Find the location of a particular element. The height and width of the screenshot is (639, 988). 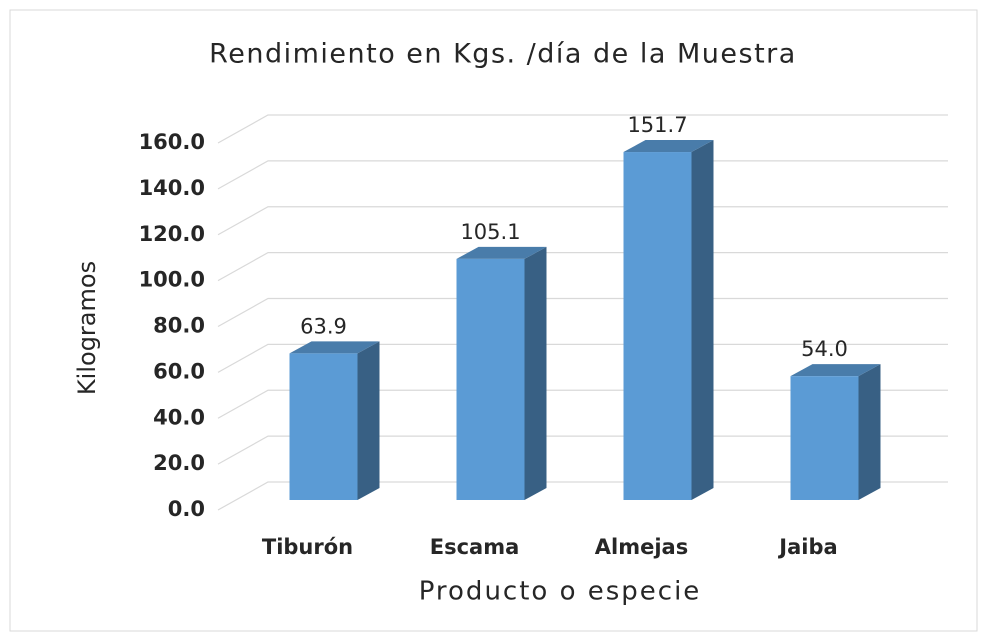

x-tick-label: Almejas is located at coordinates (641, 547).